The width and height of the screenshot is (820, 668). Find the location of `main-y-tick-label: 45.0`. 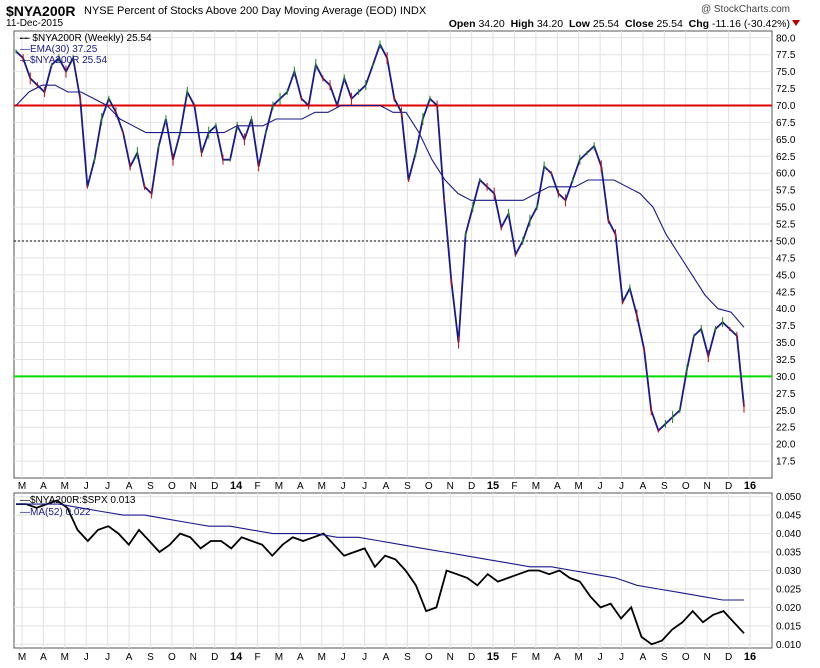

main-y-tick-label: 45.0 is located at coordinates (786, 275).